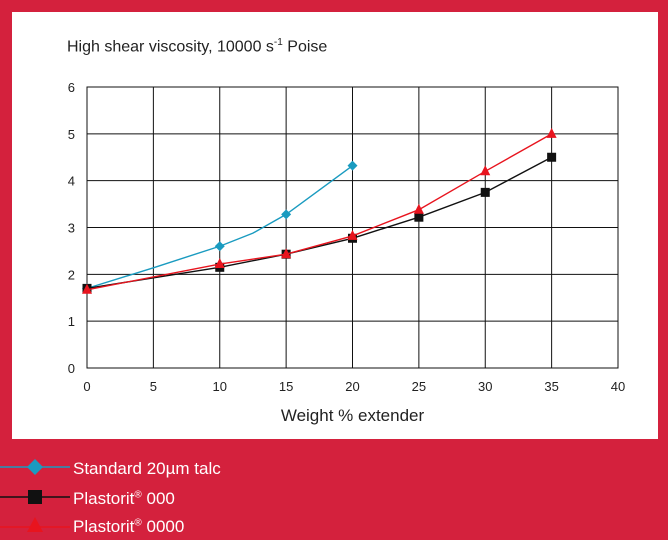 The width and height of the screenshot is (668, 540). Describe the element at coordinates (286, 386) in the screenshot. I see `x-tick-label: 15` at that location.